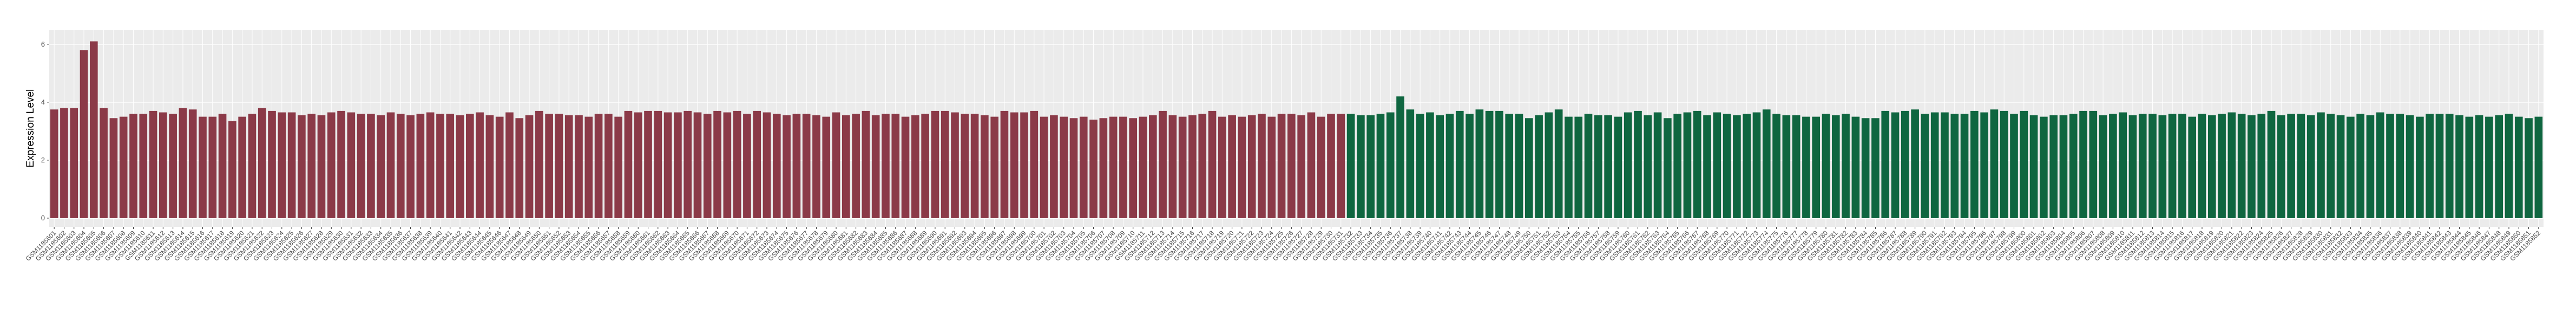 This screenshot has width=2576, height=314. What do you see at coordinates (43, 218) in the screenshot?
I see `y-tick-label: 0` at bounding box center [43, 218].